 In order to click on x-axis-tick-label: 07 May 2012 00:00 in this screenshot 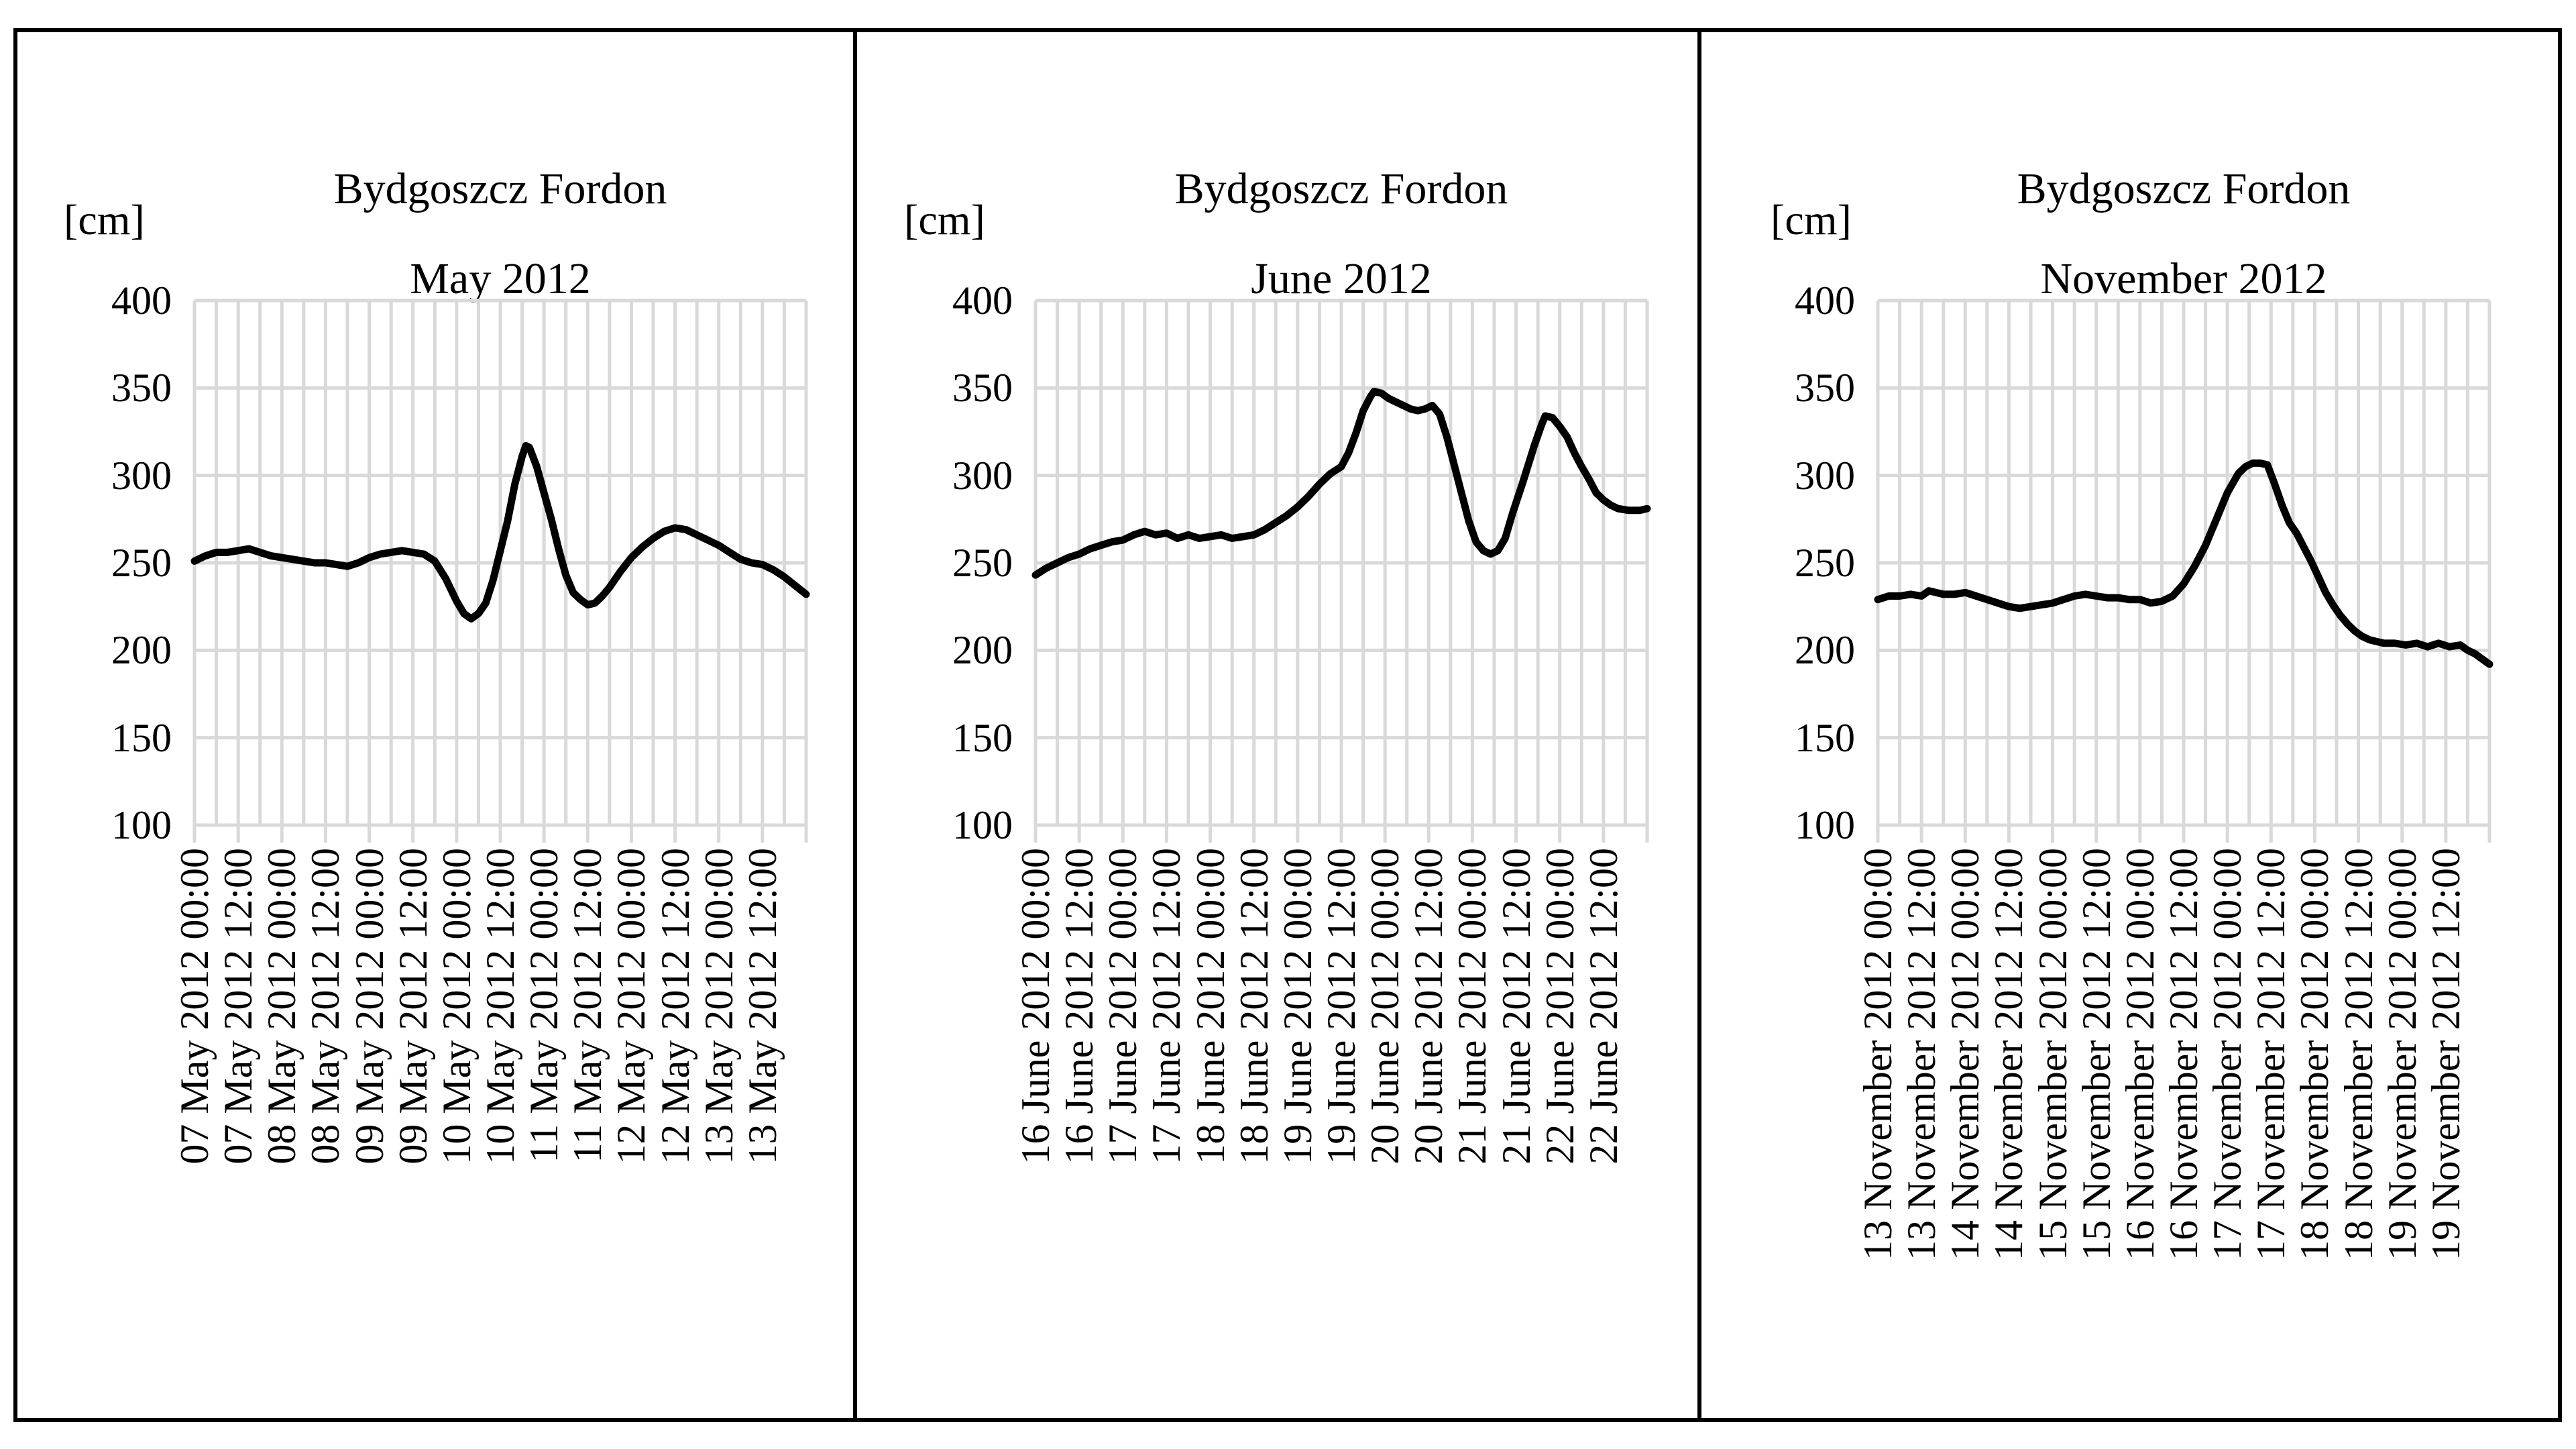, I will do `click(194, 1006)`.